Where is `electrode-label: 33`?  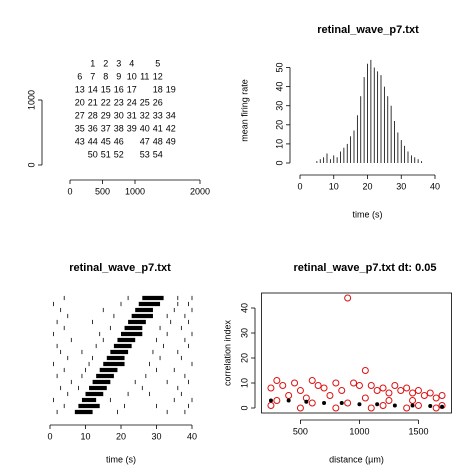 electrode-label: 33 is located at coordinates (158, 116).